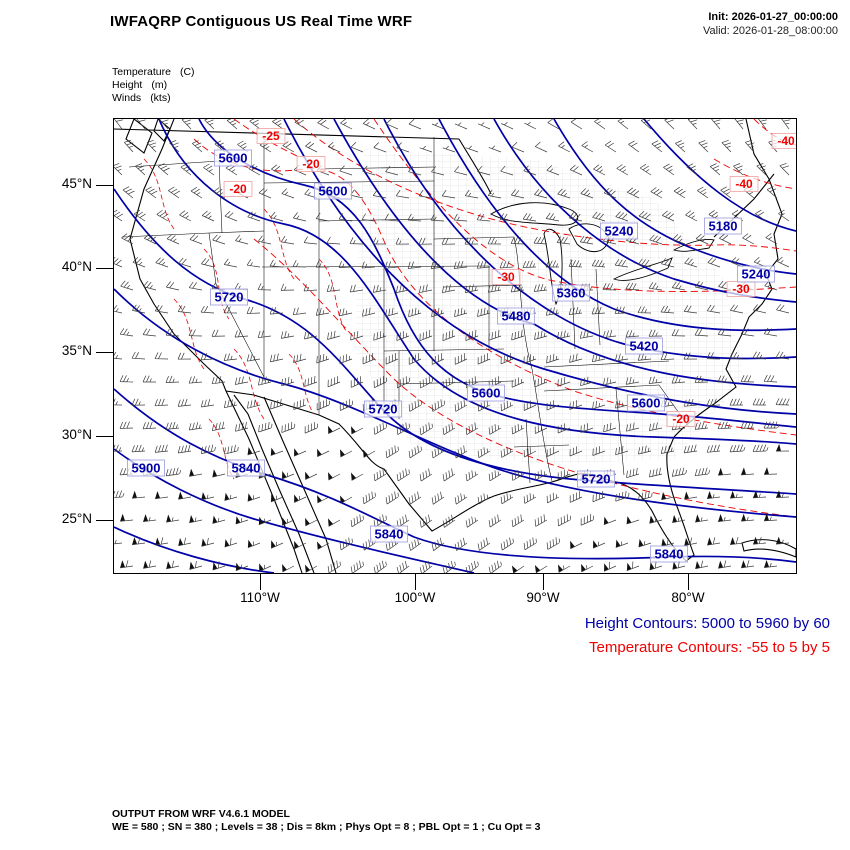 Image resolution: width=850 pixels, height=850 pixels. I want to click on svg-text: -25, so click(271, 136).